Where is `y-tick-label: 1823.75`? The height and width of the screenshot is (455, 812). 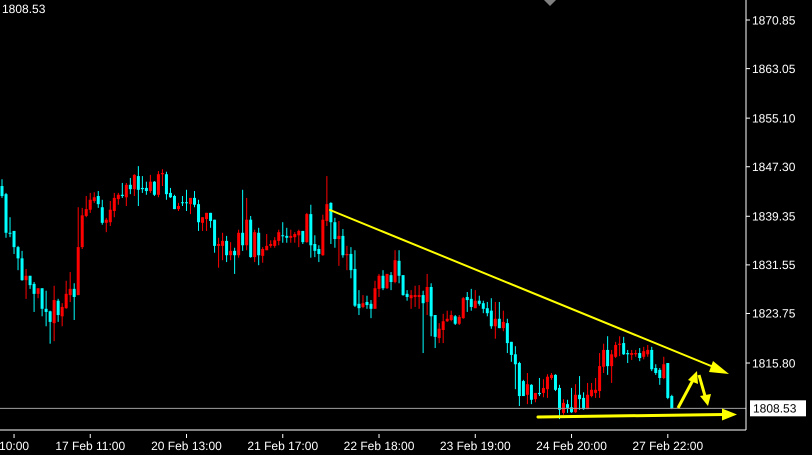
y-tick-label: 1823.75 is located at coordinates (774, 313).